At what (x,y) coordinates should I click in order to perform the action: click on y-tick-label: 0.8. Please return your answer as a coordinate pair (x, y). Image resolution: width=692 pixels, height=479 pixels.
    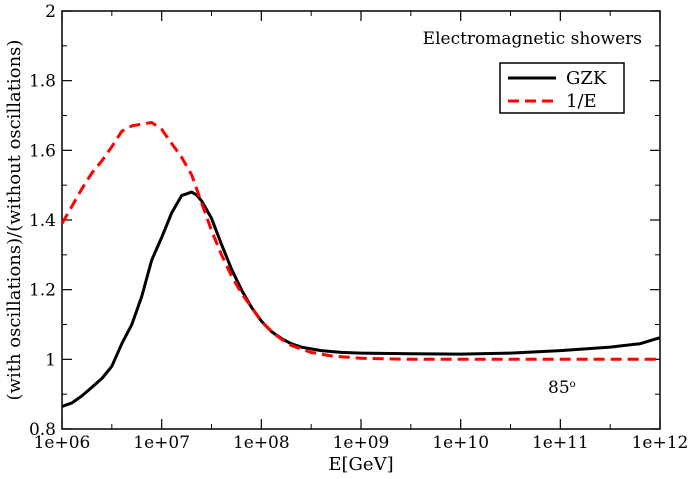
    Looking at the image, I should click on (42, 430).